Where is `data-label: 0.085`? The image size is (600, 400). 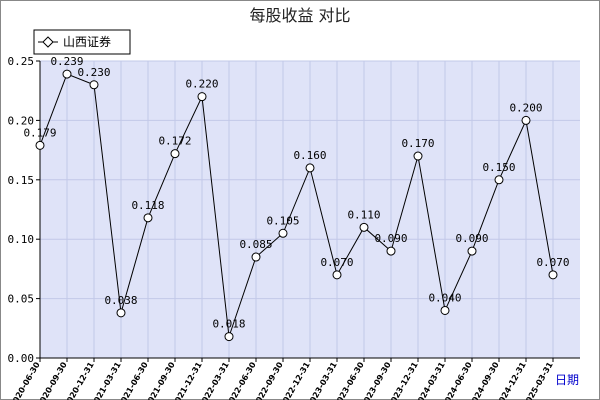
data-label: 0.085 is located at coordinates (255, 244).